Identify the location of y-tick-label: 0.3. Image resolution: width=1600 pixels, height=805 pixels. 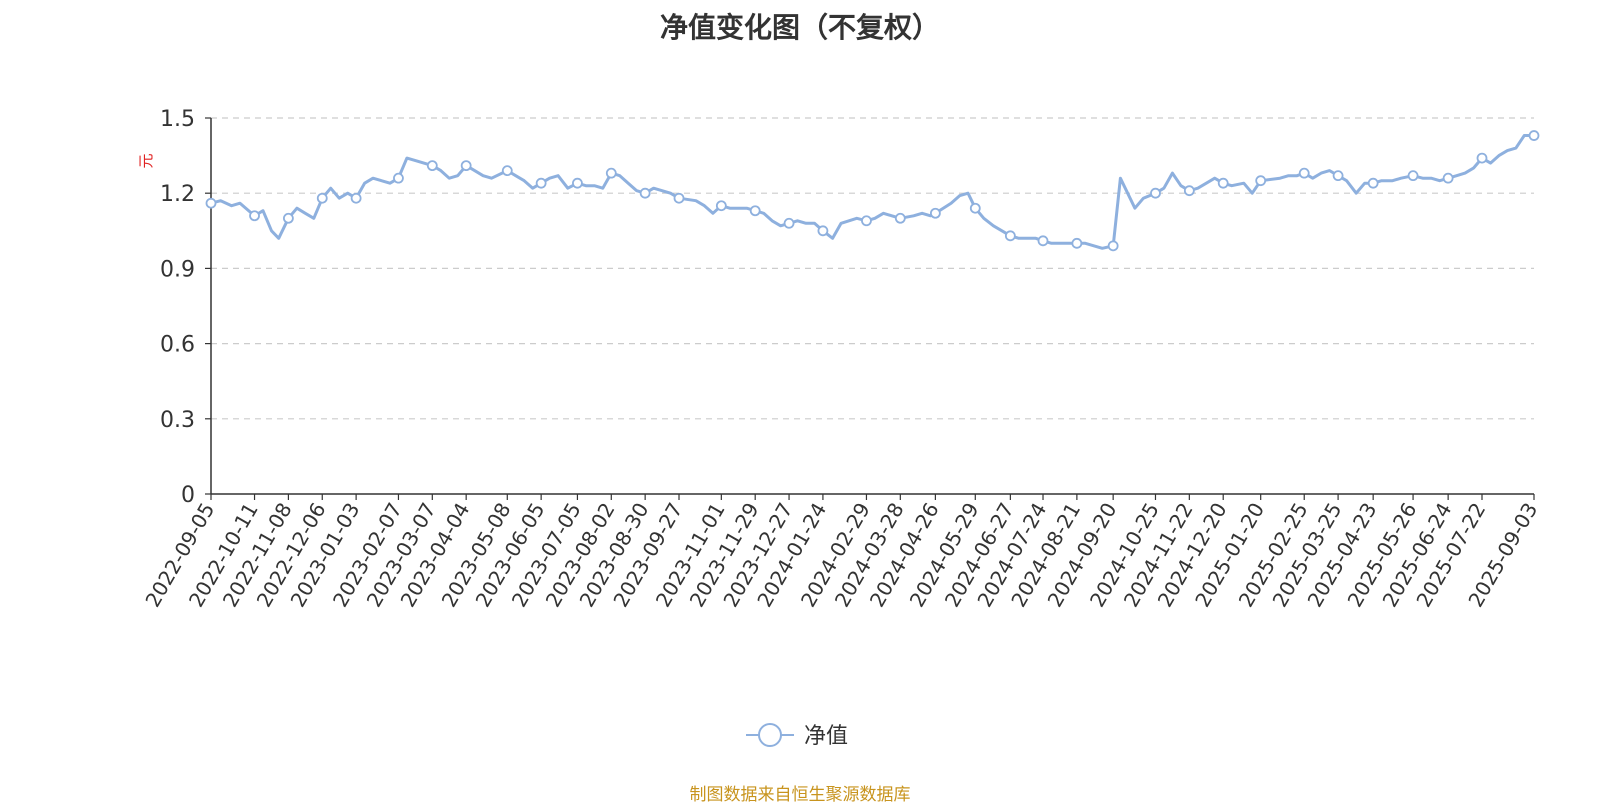
(177, 420).